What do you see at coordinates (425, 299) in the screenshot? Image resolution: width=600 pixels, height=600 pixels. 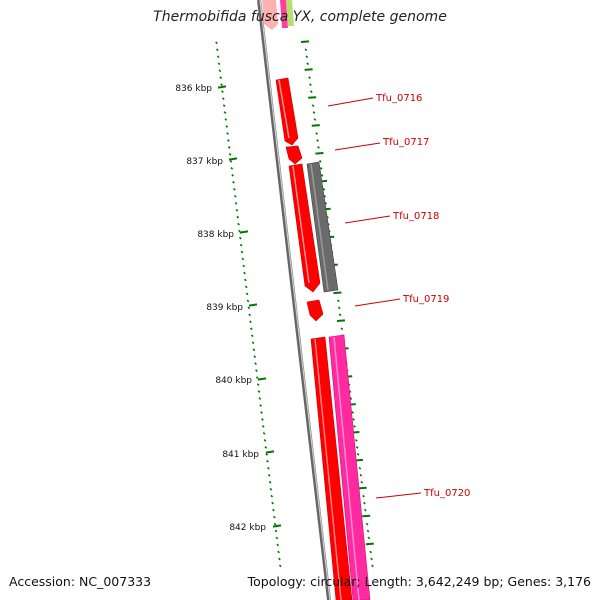 I see `gene-label-tfu-0719: Tfu_0719` at bounding box center [425, 299].